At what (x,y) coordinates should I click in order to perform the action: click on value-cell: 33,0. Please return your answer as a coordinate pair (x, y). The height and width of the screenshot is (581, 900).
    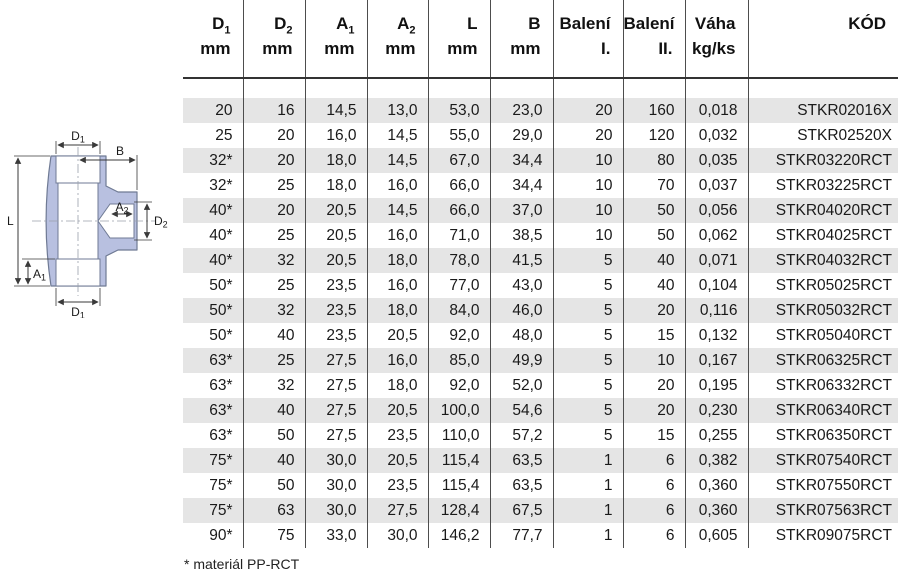
    Looking at the image, I should click on (335, 535).